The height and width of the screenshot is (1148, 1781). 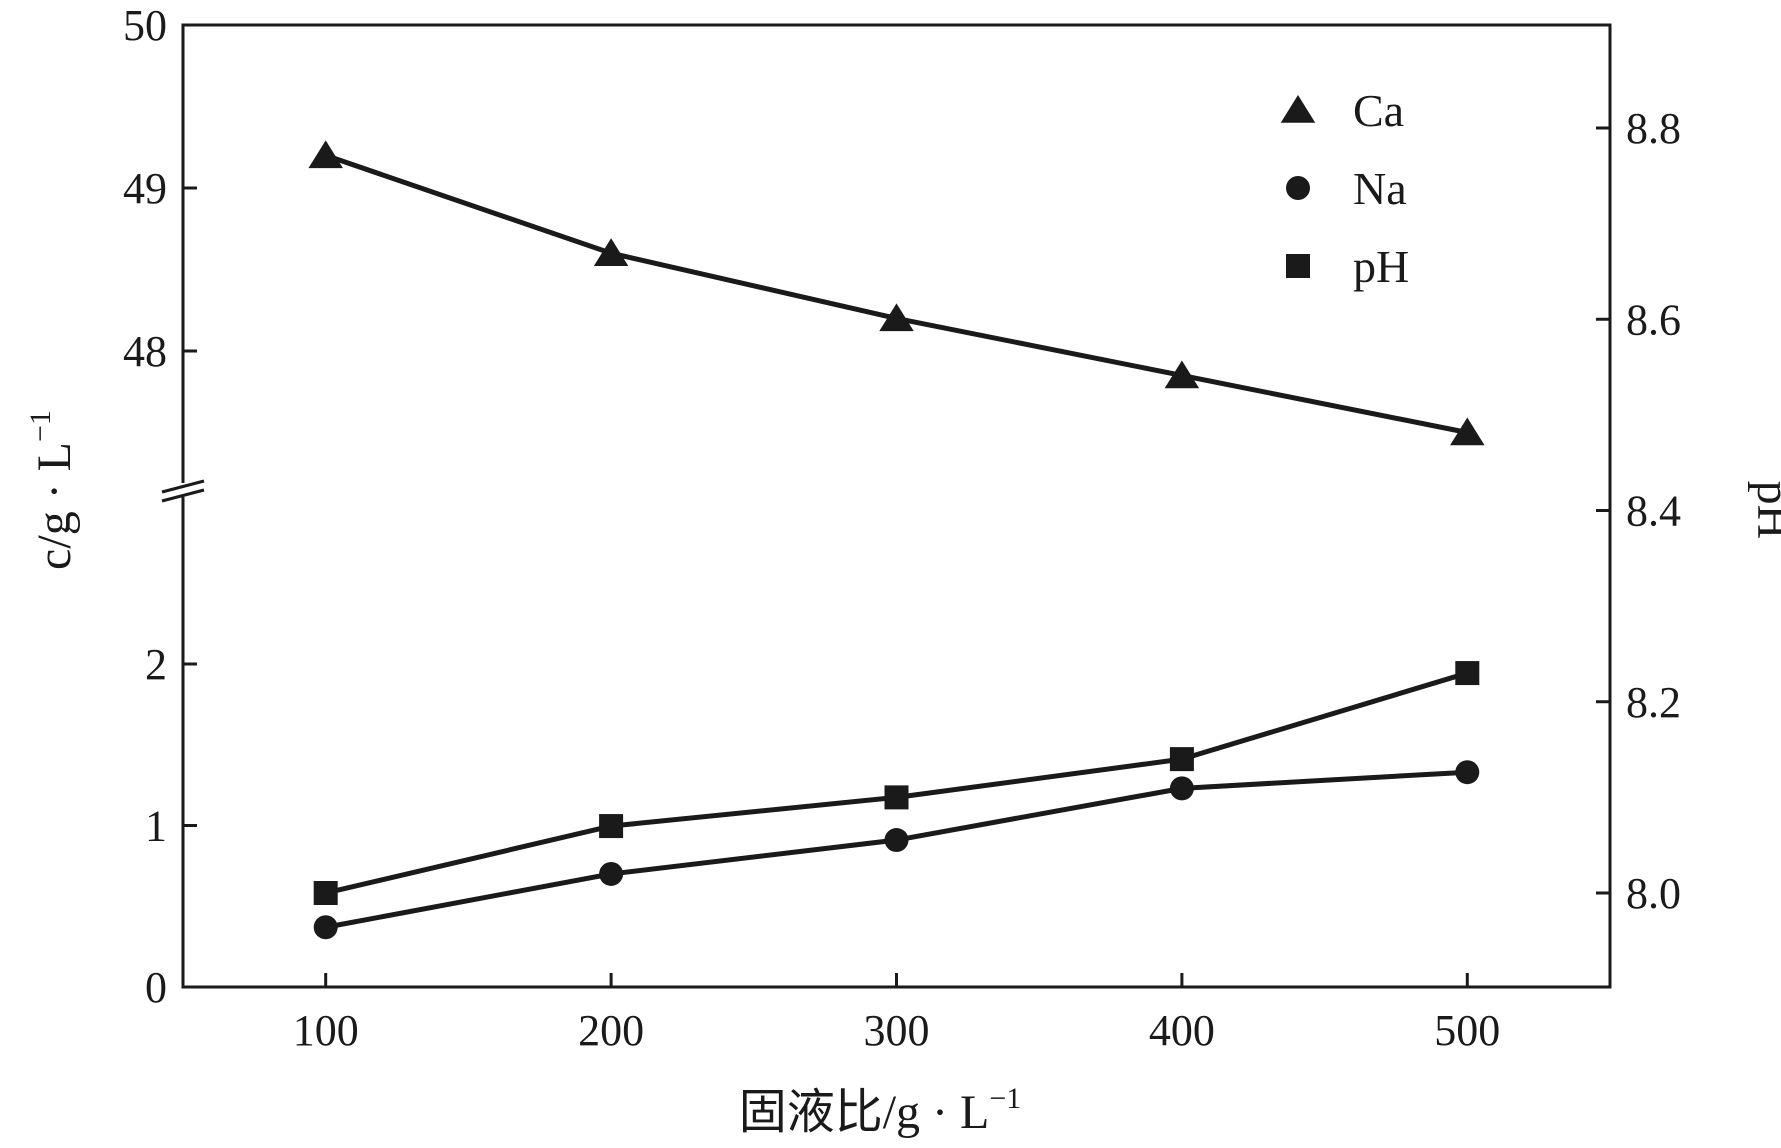 What do you see at coordinates (52, 490) in the screenshot?
I see `y-axis-title: c/g · L−1` at bounding box center [52, 490].